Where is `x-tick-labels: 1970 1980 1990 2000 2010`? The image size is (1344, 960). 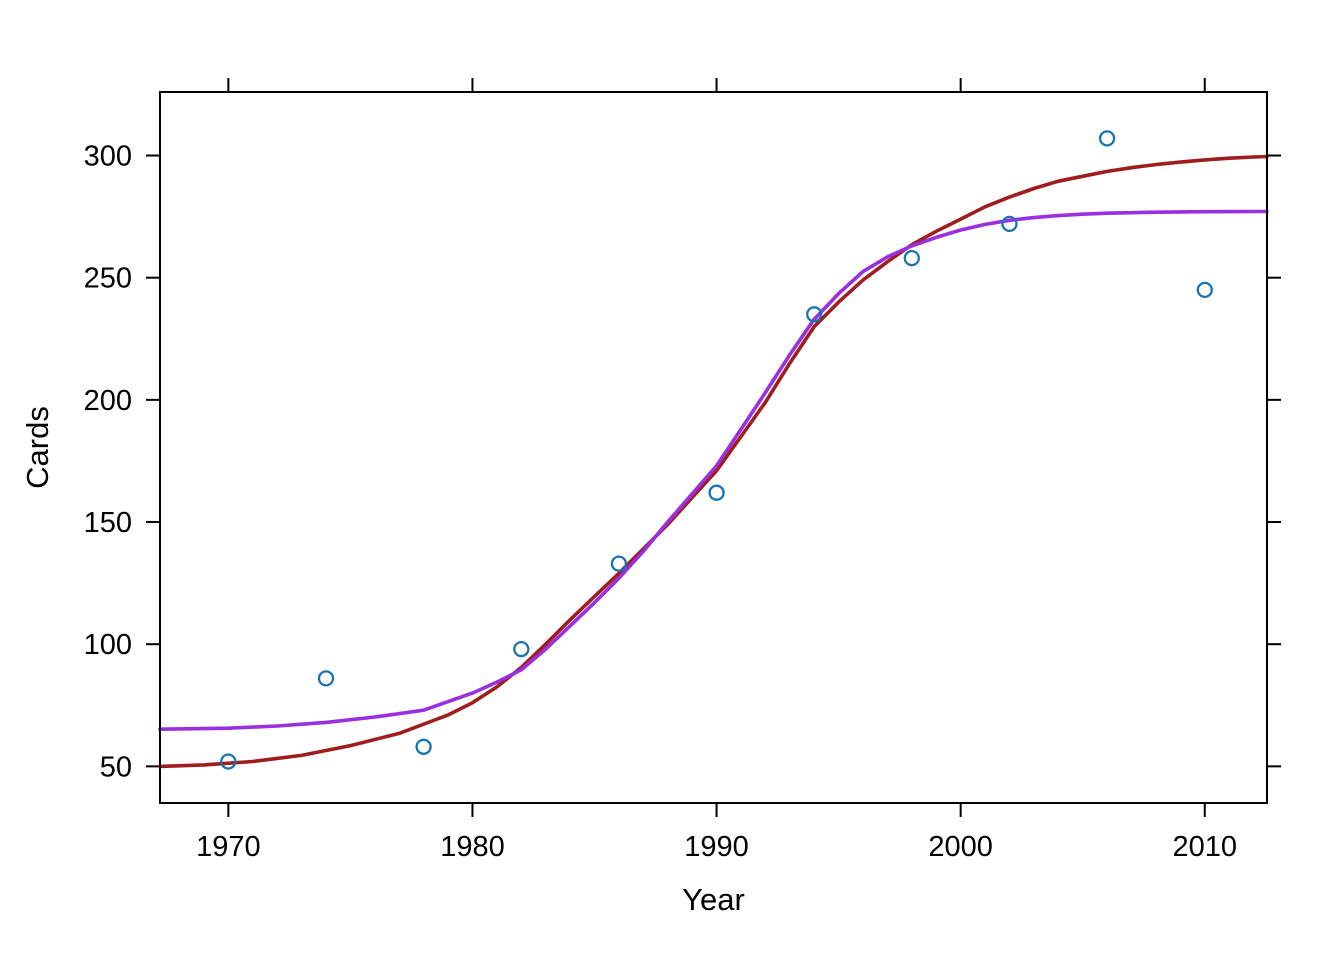 x-tick-labels: 1970 1980 1990 2000 2010 is located at coordinates (716, 847).